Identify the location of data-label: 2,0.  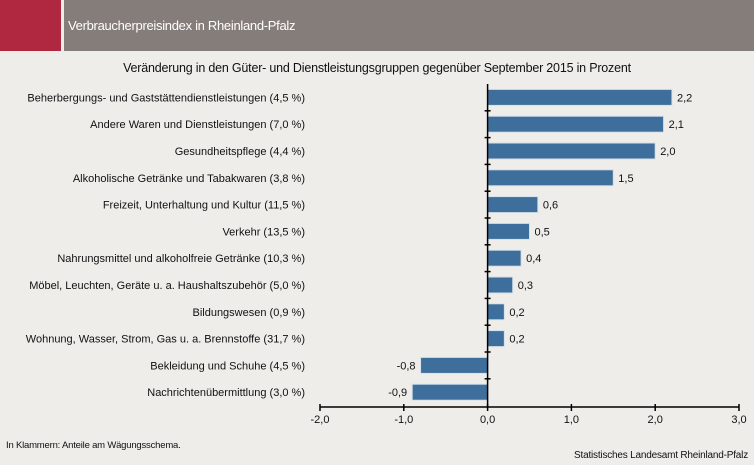
(667, 152).